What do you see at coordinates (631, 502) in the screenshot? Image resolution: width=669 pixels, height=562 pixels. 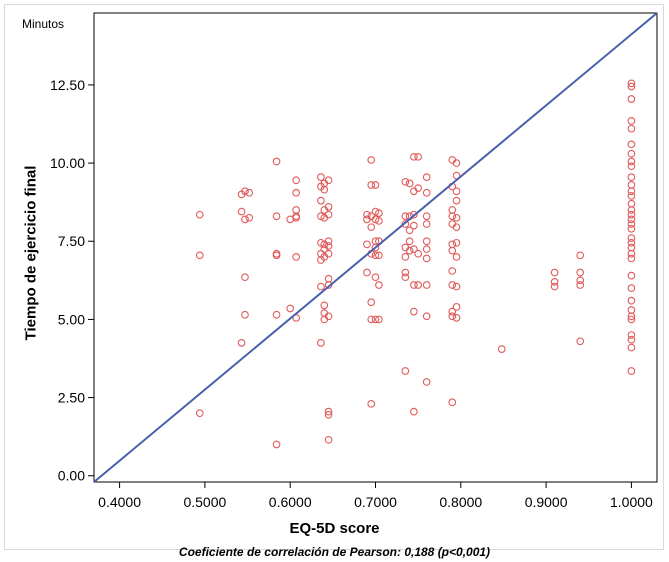 I see `x-tick-label: 1.0000` at bounding box center [631, 502].